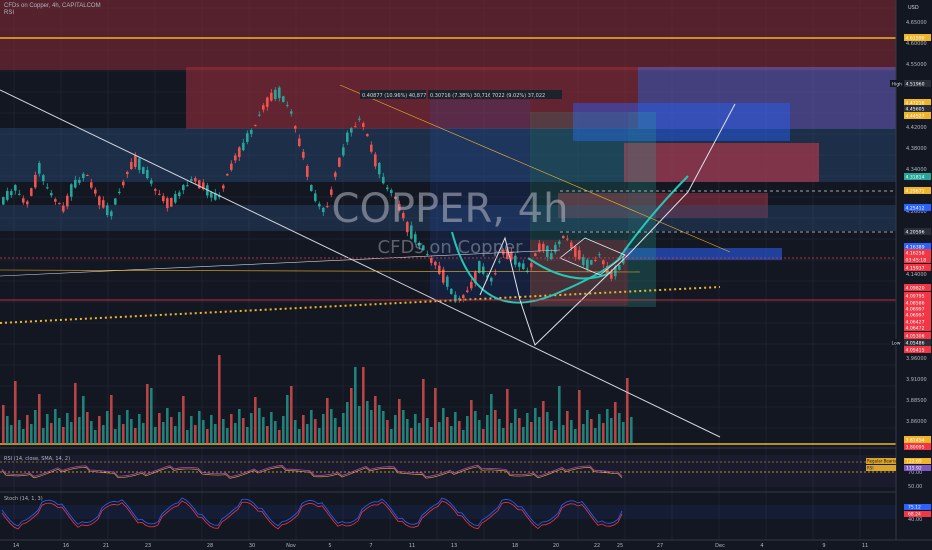 This screenshot has width=932, height=550. Describe the element at coordinates (915, 117) in the screenshot. I see `price-label: 4.44527` at that location.